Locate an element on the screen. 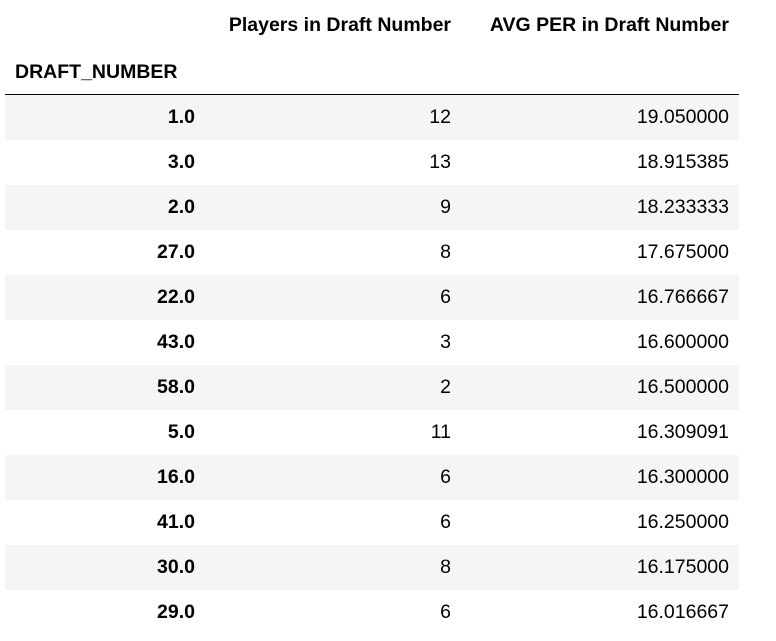 The width and height of the screenshot is (776, 641). table-row: 58.0 2 16.500000 is located at coordinates (372, 387).